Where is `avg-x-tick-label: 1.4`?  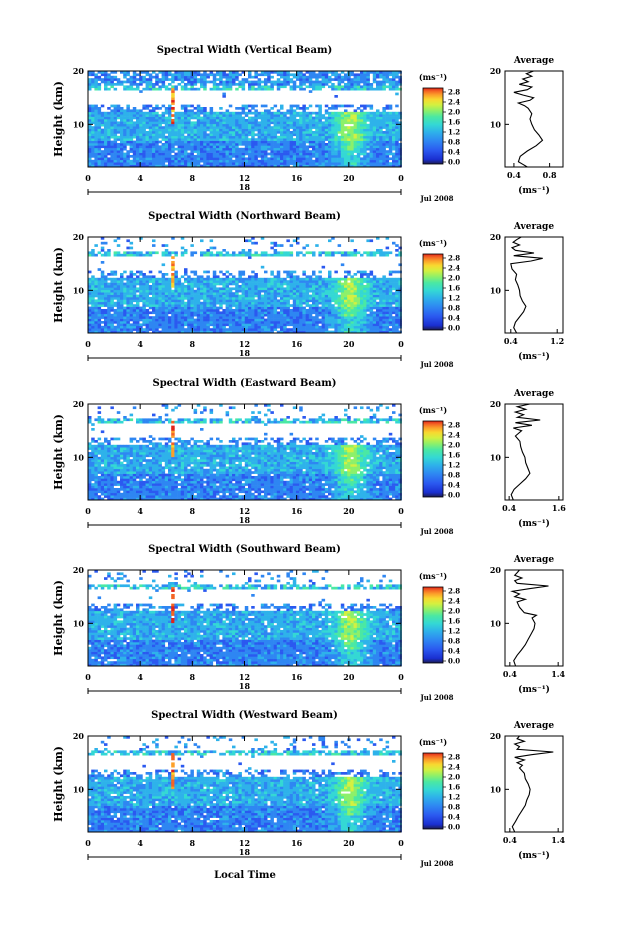 avg-x-tick-label: 1.4 is located at coordinates (558, 674).